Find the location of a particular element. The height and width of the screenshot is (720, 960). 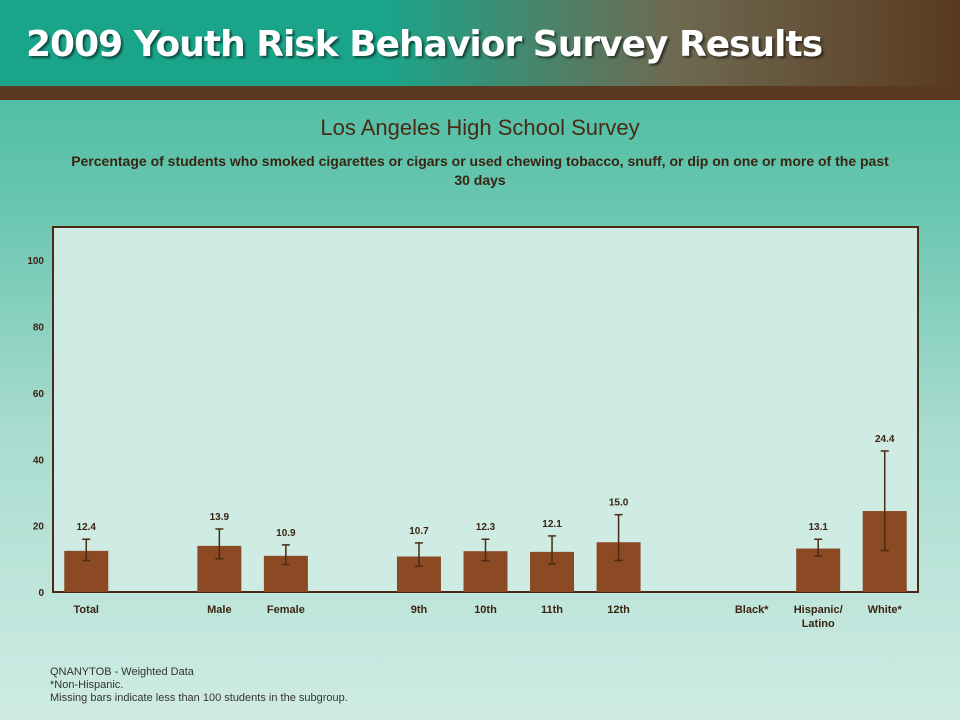

y-tick-label: 60 is located at coordinates (39, 394).